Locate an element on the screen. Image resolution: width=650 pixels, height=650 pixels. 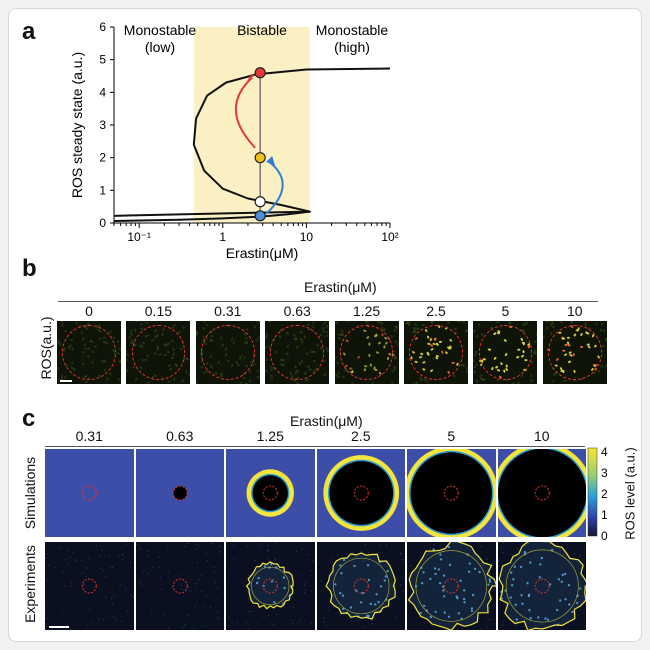
region-label-right: Monostable is located at coordinates (352, 30).